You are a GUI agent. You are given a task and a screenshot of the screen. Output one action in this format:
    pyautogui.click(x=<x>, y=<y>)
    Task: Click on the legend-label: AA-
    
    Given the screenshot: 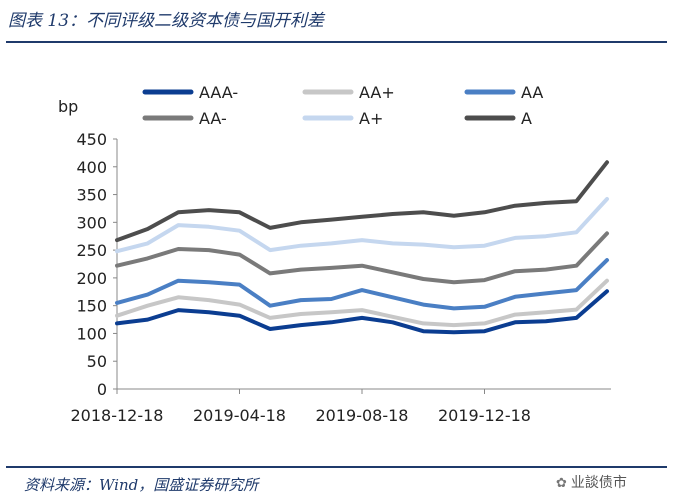 What is the action you would take?
    pyautogui.click(x=213, y=118)
    